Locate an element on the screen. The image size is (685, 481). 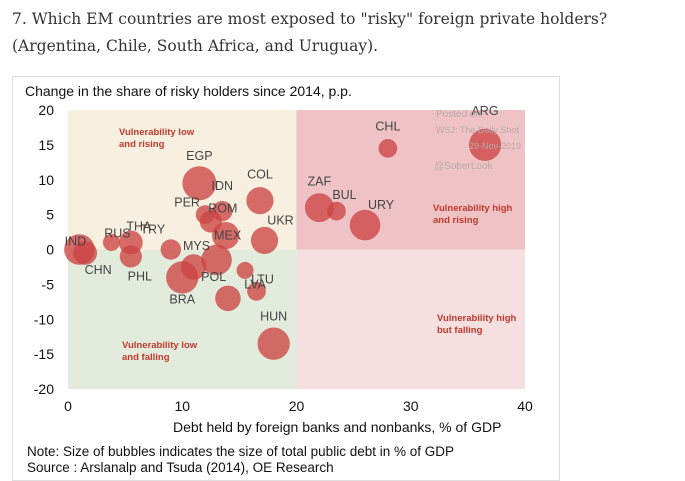
quadrant-bottom-right is located at coordinates (410, 319).